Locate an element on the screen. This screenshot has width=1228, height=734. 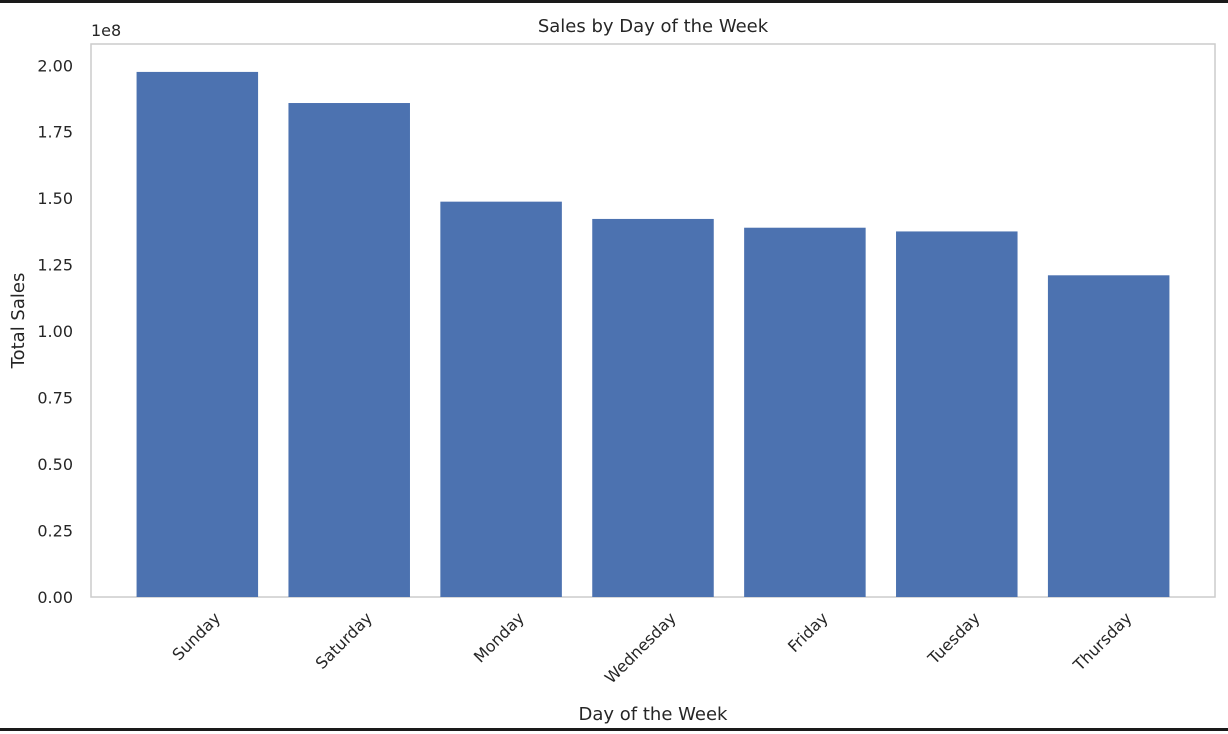
y-tick-label: 2.00 is located at coordinates (55, 65).